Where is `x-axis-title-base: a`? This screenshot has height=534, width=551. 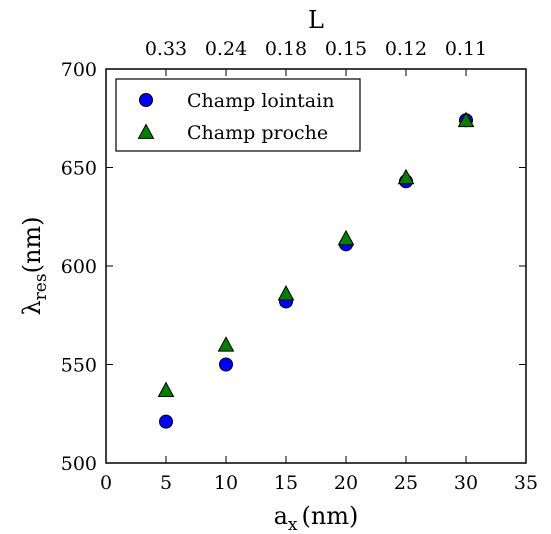 x-axis-title-base: a is located at coordinates (281, 516).